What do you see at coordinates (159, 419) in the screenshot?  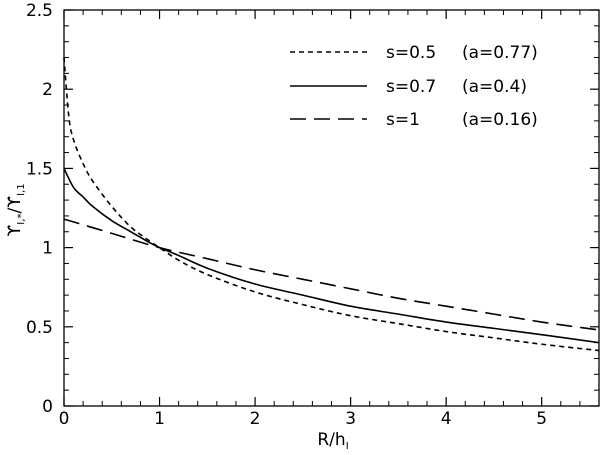 I see `x-tick-label: 1` at bounding box center [159, 419].